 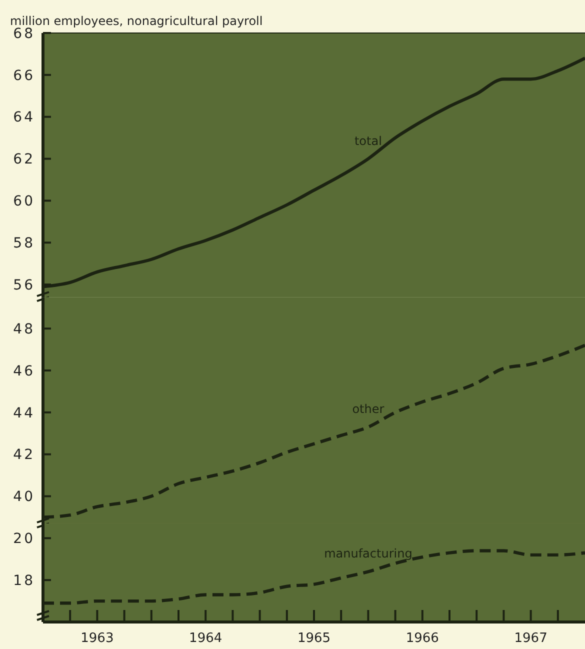 I want to click on y-tick-label: 56, so click(x=24, y=285).